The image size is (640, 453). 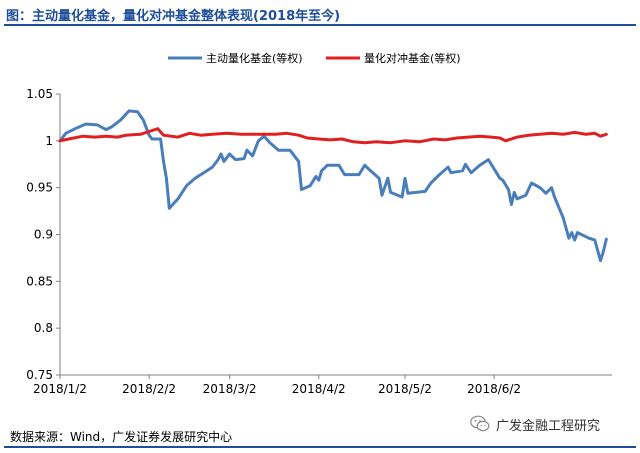 I want to click on title-bar: 图：主动量化基金，量化对冲基金整体表现(2018年至今), so click(x=320, y=15).